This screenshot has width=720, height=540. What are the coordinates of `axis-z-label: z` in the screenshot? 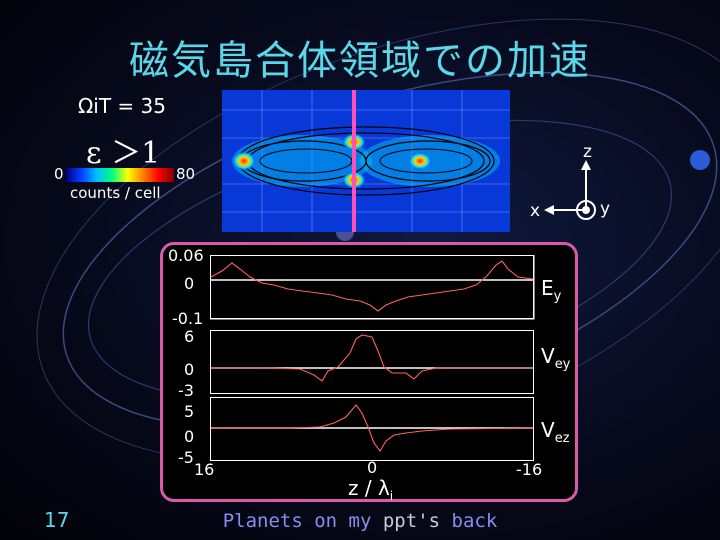 It's located at (587, 152).